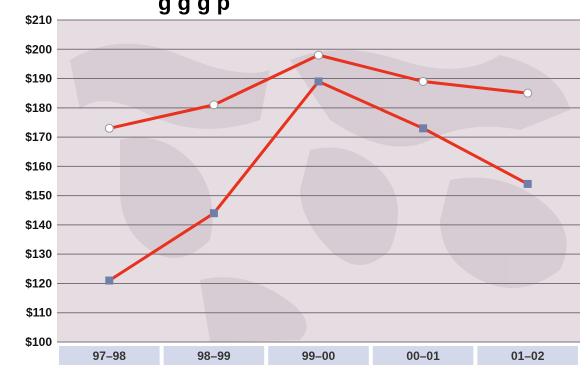 This screenshot has height=365, width=587. What do you see at coordinates (38, 49) in the screenshot?
I see `y-tick-label: $200` at bounding box center [38, 49].